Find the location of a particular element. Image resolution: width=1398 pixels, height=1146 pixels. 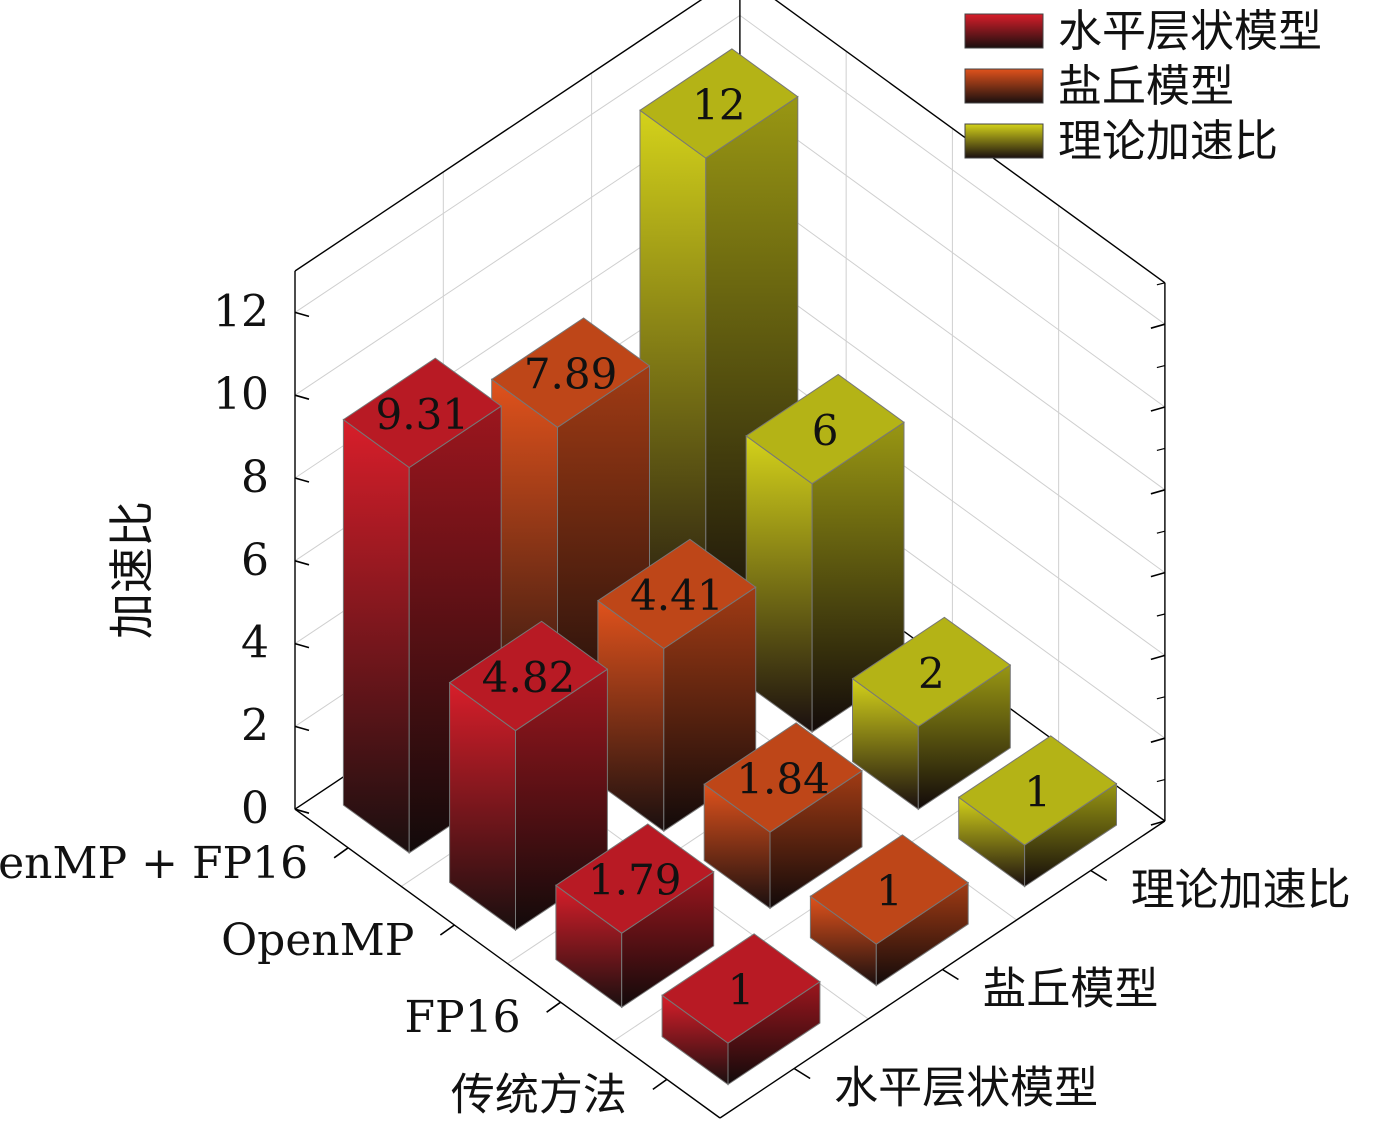

legend-label: 理论加速比 is located at coordinates (1168, 141).